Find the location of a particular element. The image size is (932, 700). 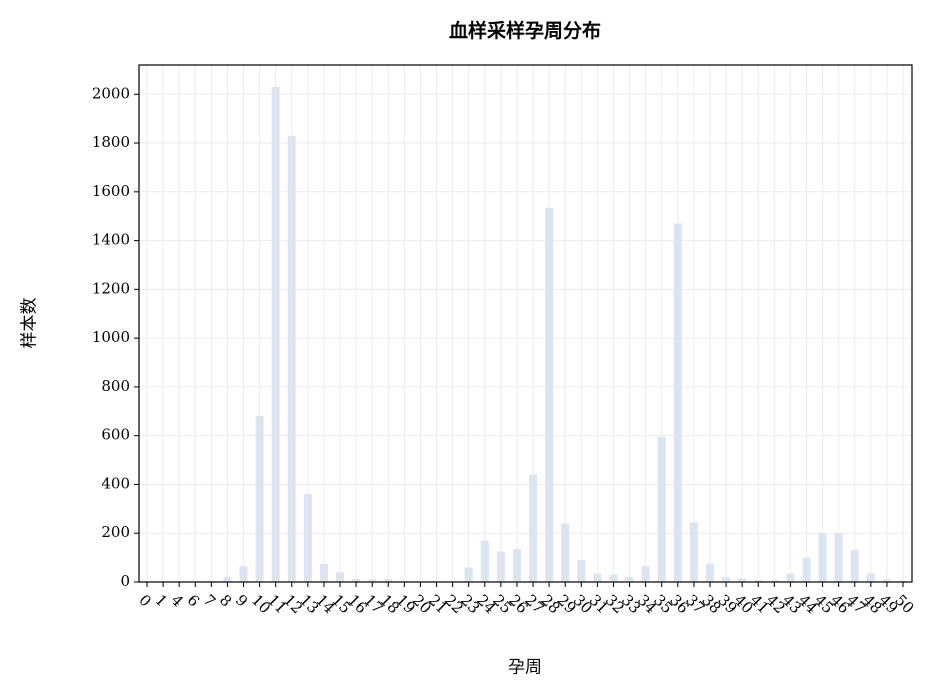

x-tick-label: 1 is located at coordinates (160, 600).